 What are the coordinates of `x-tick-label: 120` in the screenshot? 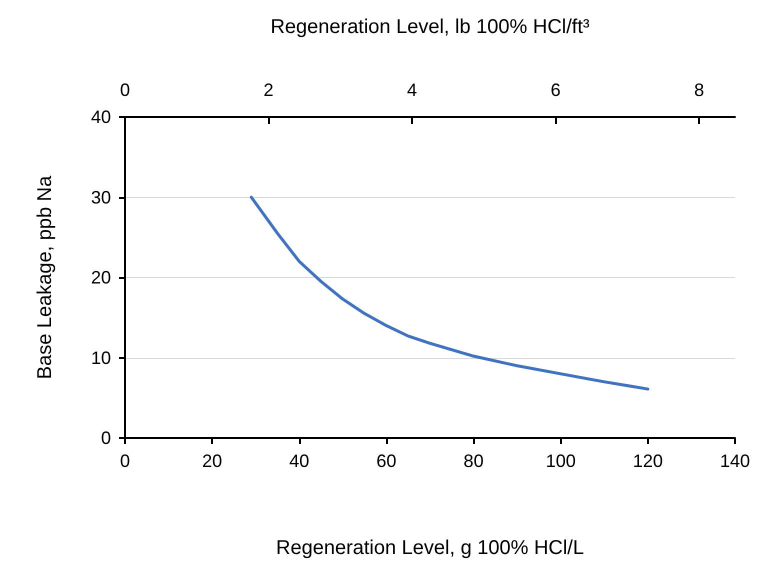 It's located at (647, 461).